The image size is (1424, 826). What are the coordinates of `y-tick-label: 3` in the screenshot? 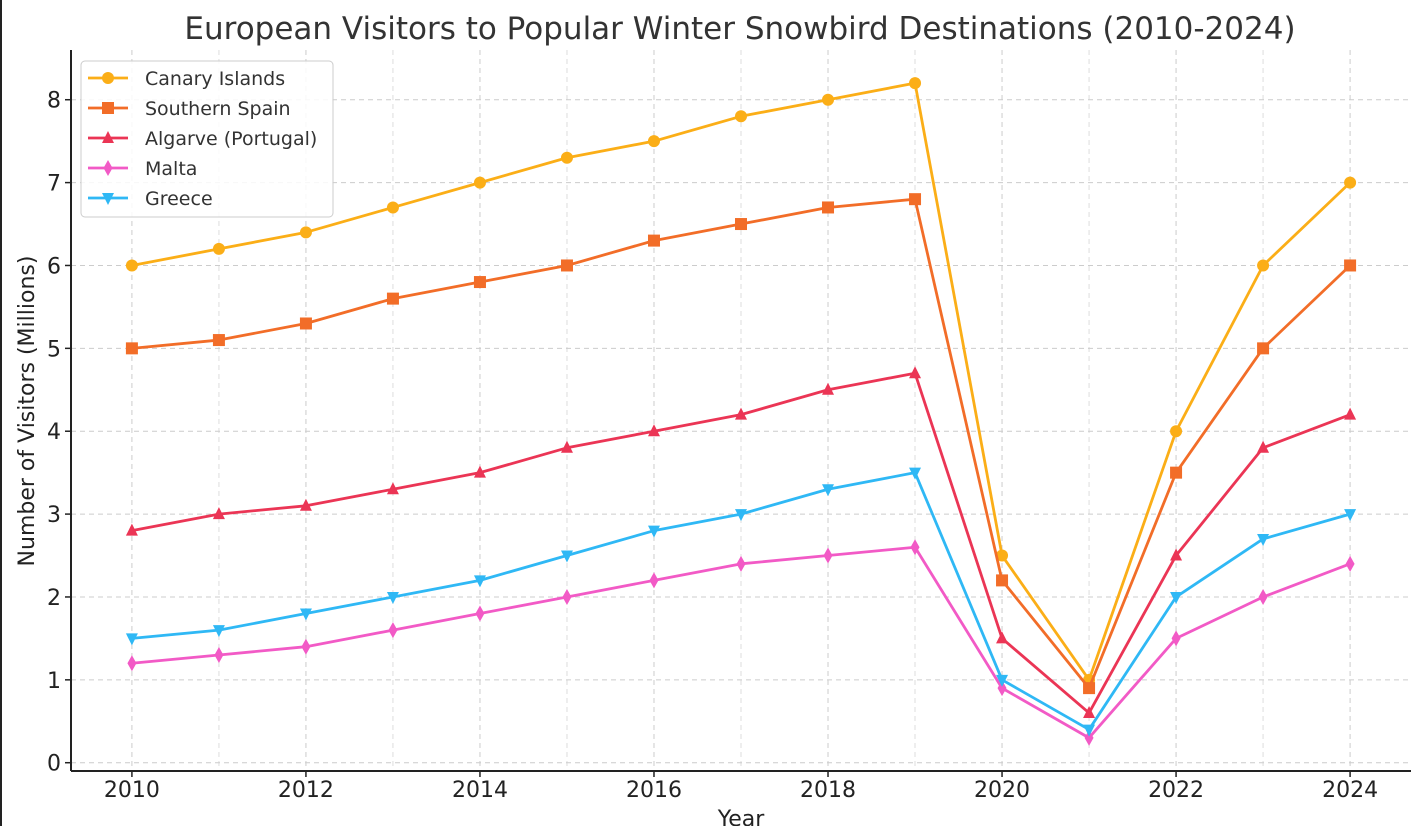 It's located at (54, 515).